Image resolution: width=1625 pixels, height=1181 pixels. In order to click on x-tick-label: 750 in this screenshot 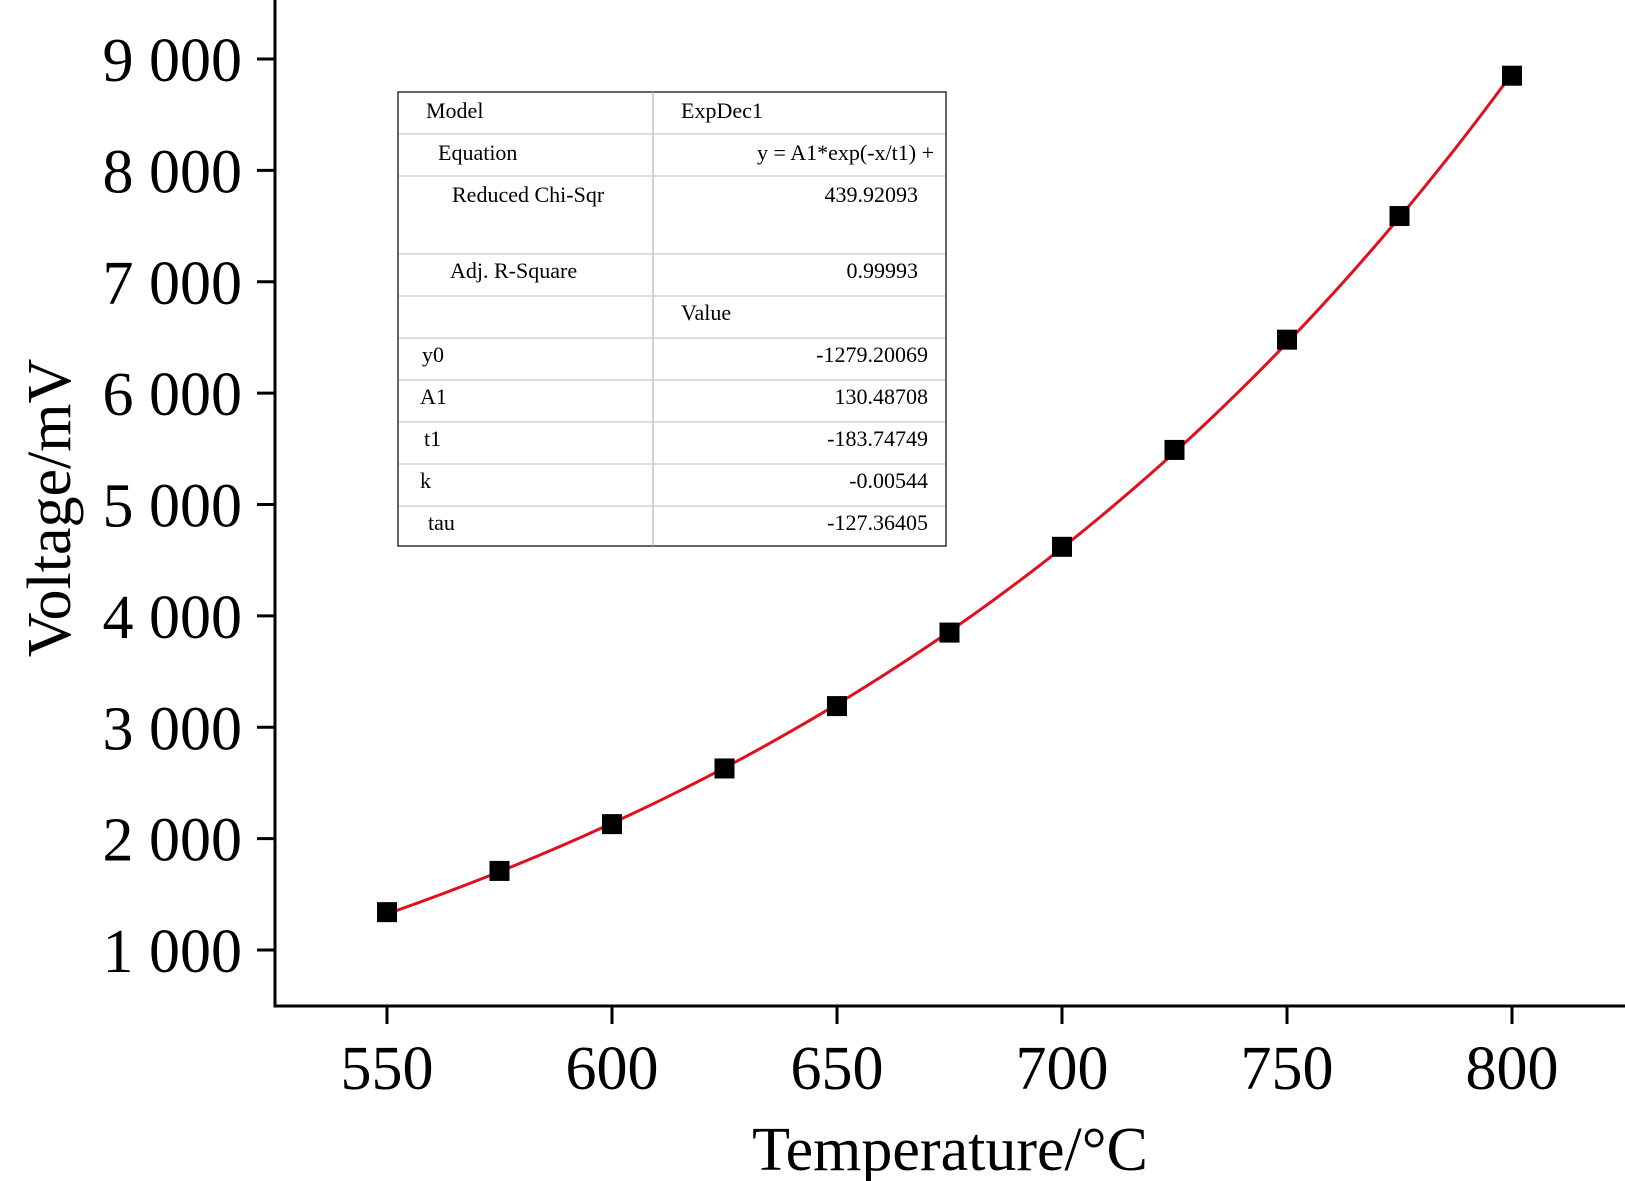, I will do `click(1287, 1069)`.